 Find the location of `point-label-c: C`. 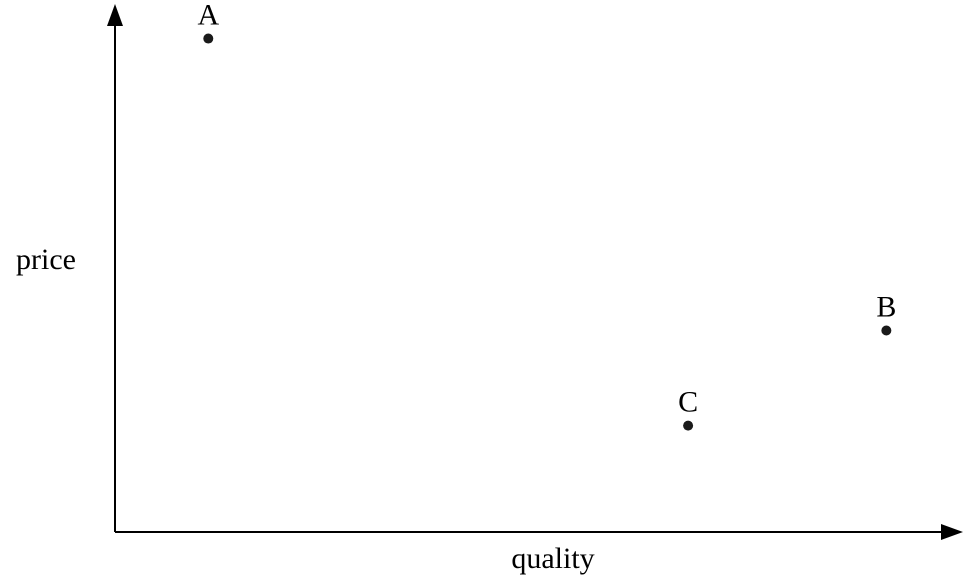

point-label-c: C is located at coordinates (688, 402).